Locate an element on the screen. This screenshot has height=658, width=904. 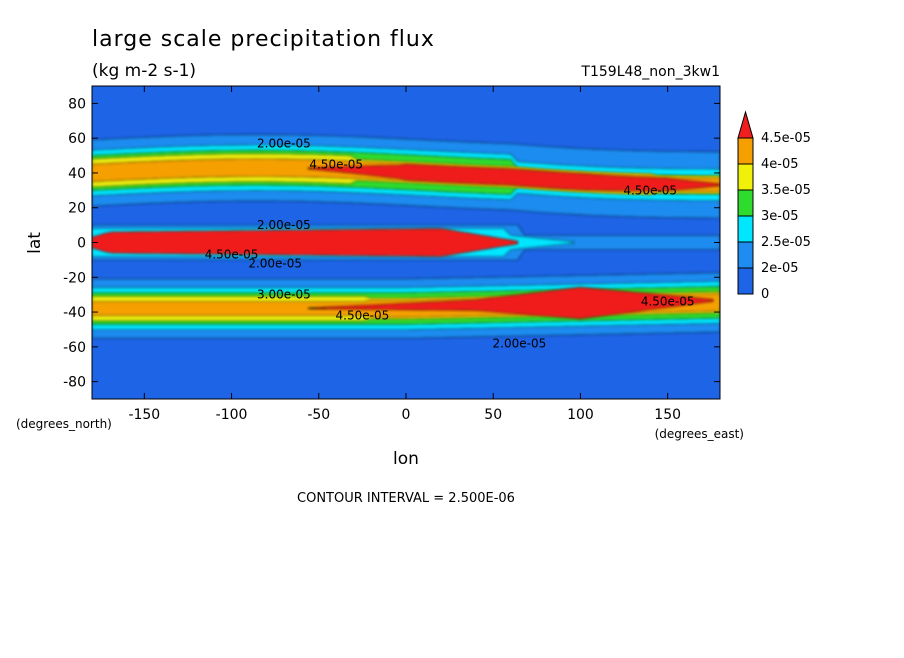
contour-interval: CONTOUR INTERVAL = 2.500E-06 is located at coordinates (406, 498).